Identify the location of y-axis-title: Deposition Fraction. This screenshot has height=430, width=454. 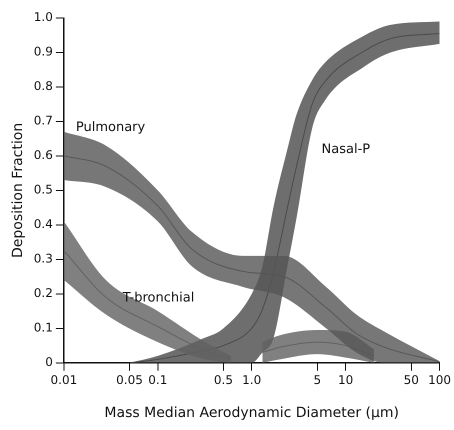
(18, 190).